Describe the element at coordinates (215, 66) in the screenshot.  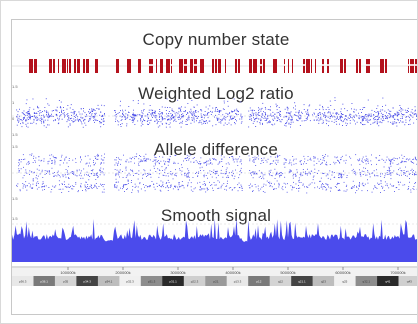
I see `copy-number-track` at that location.